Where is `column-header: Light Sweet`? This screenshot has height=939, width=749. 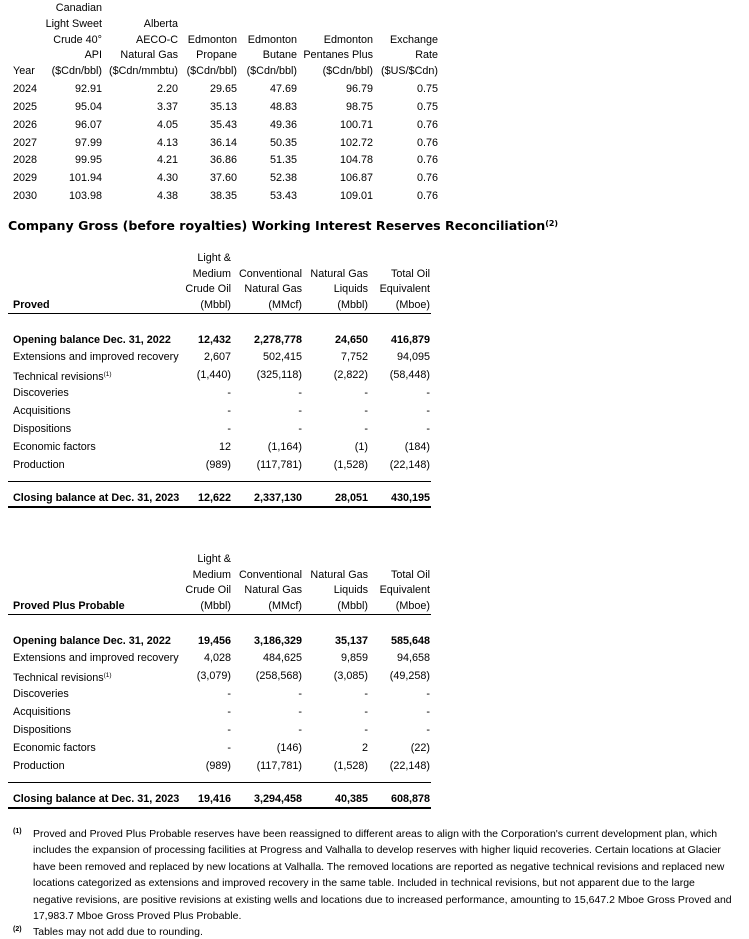 column-header: Light Sweet is located at coordinates (73, 23).